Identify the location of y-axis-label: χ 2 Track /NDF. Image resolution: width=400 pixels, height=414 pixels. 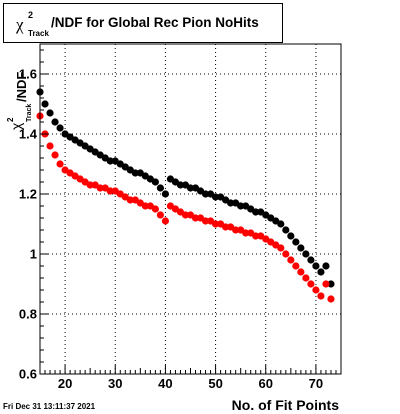
(20, 95).